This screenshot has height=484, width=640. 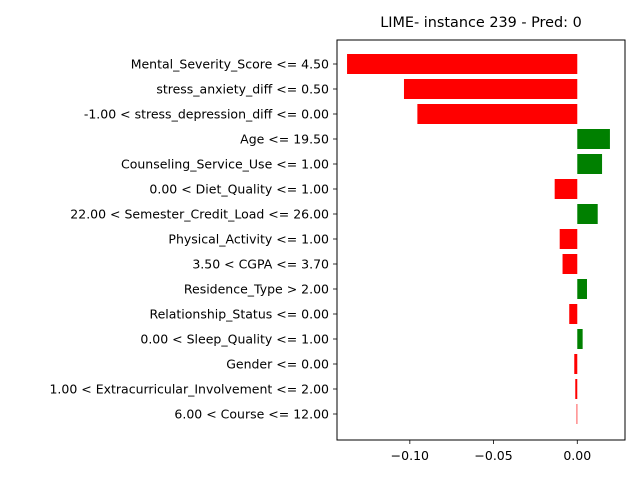 What do you see at coordinates (199, 214) in the screenshot?
I see `y-tick-label: 22.00 < Semester_Credit_Load <= 26.00` at bounding box center [199, 214].